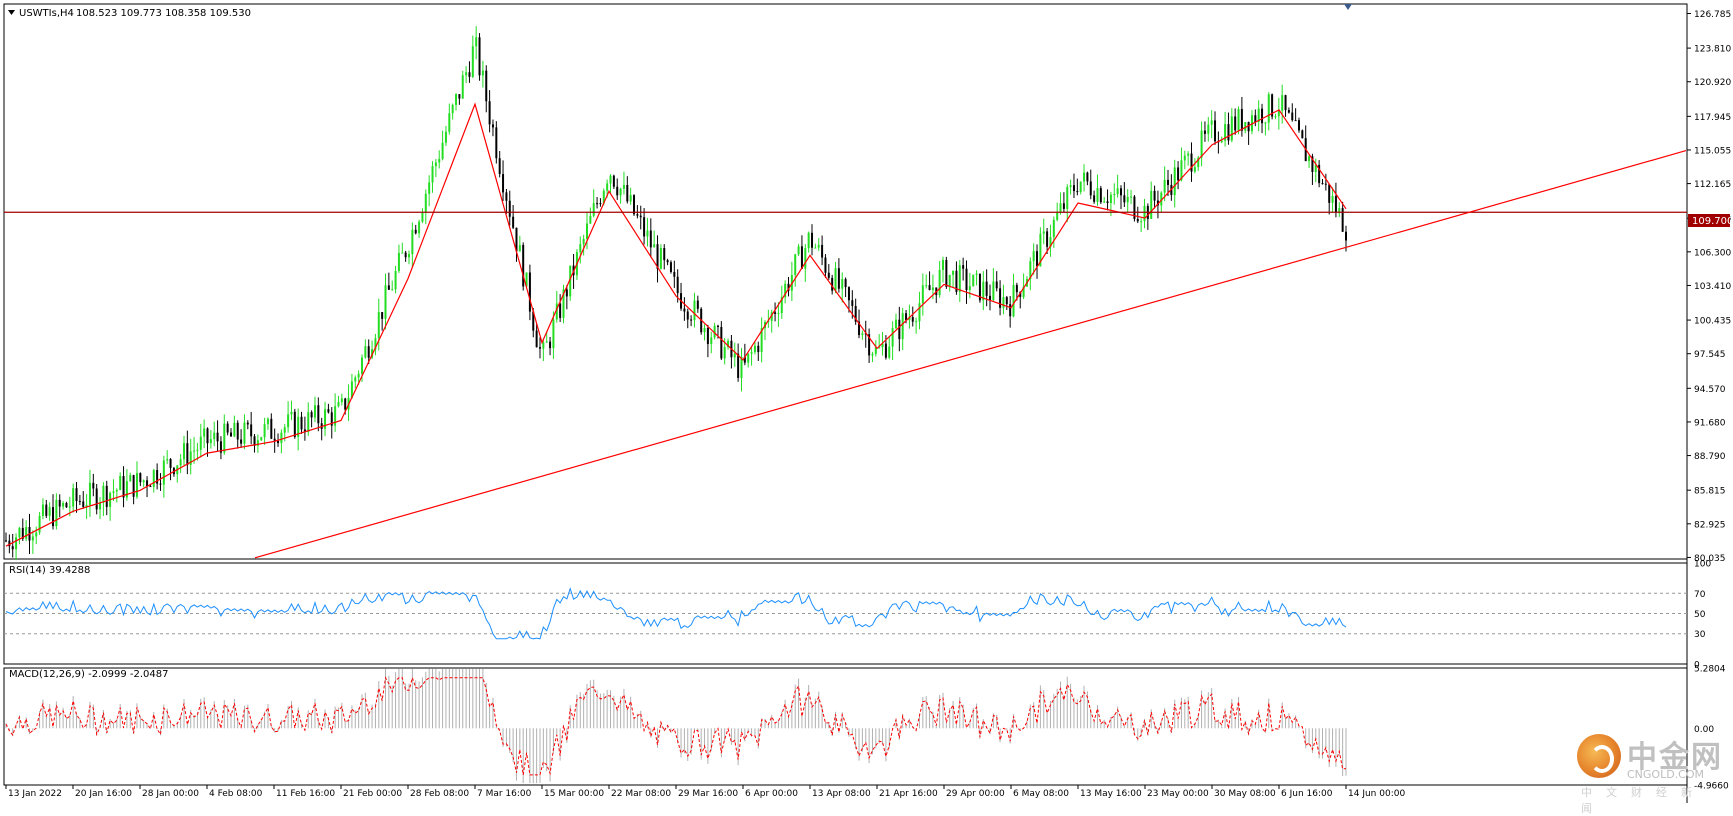  Describe the element at coordinates (372, 794) in the screenshot. I see `time-tick-label: 21 Feb 00:00` at that location.